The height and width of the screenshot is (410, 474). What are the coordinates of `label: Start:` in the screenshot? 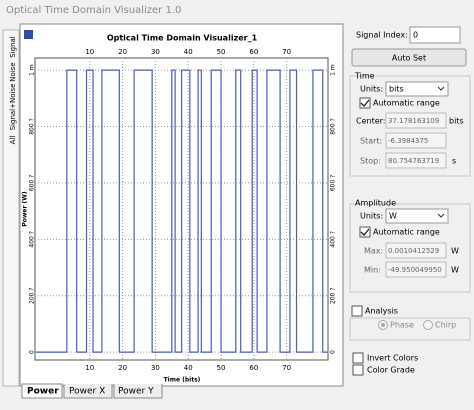 It's located at (371, 141).